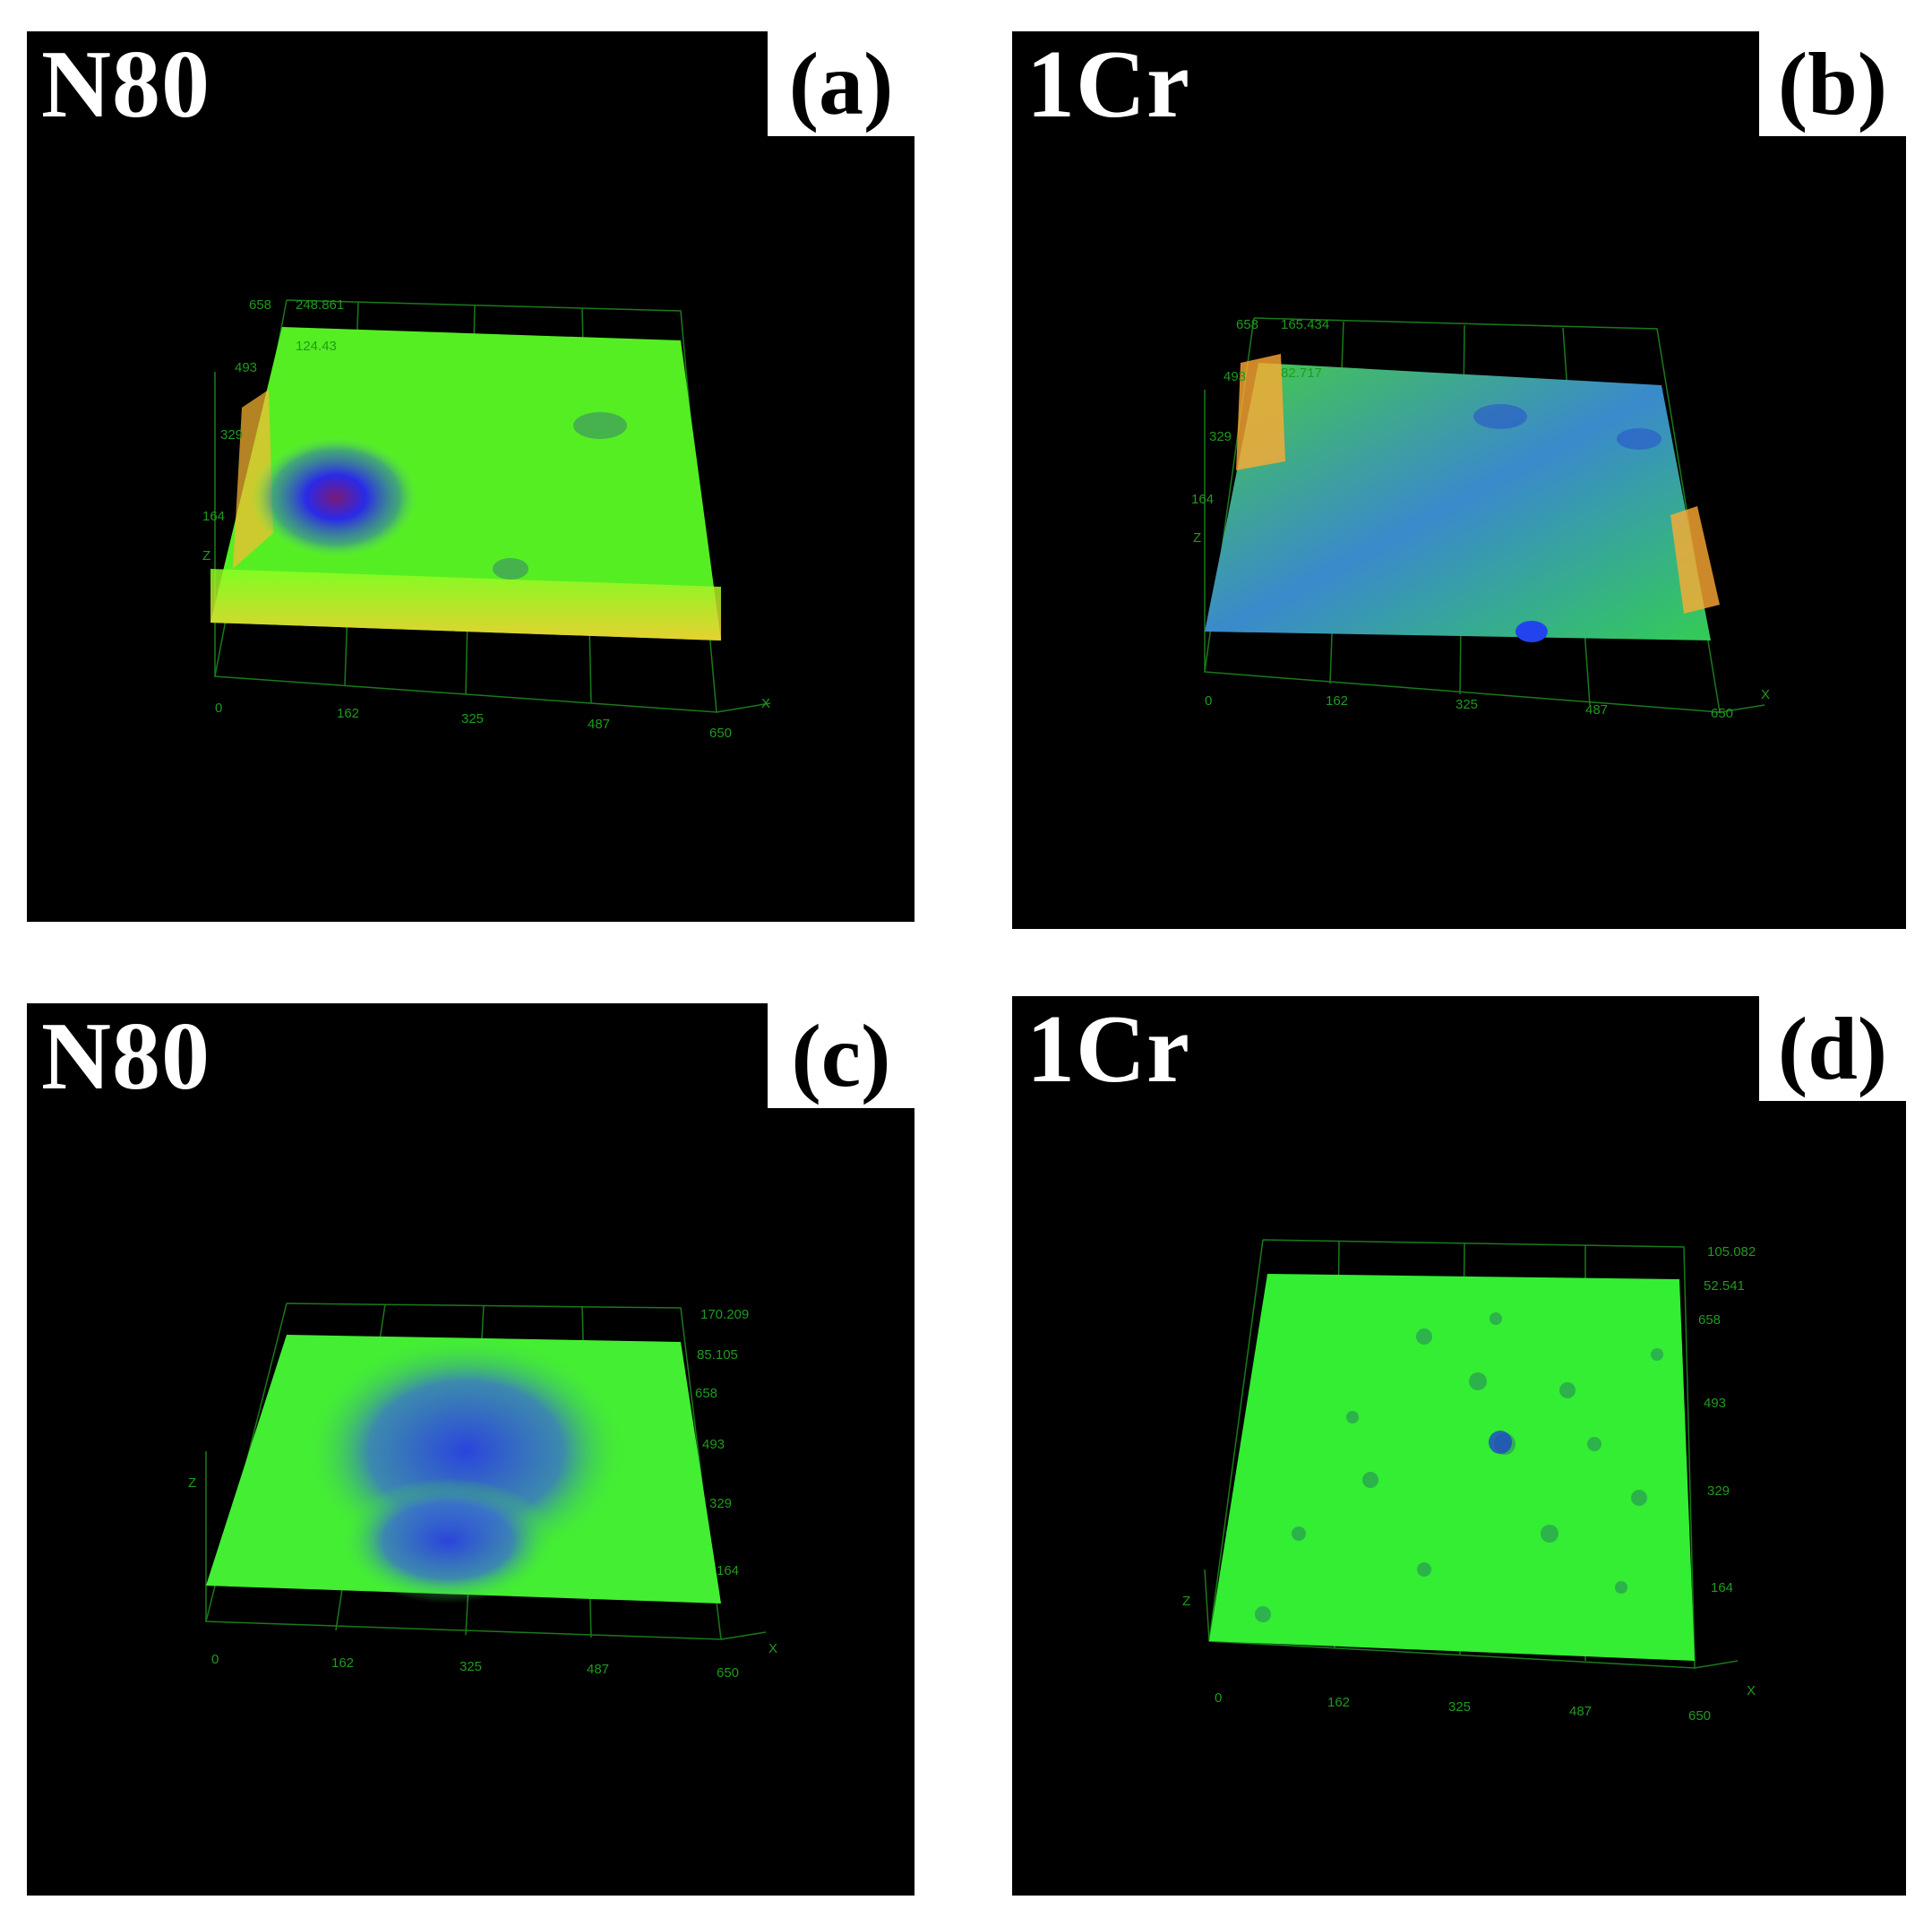 This screenshot has height=1926, width=1932. I want to click on y-tick-c-2: 329, so click(720, 1504).